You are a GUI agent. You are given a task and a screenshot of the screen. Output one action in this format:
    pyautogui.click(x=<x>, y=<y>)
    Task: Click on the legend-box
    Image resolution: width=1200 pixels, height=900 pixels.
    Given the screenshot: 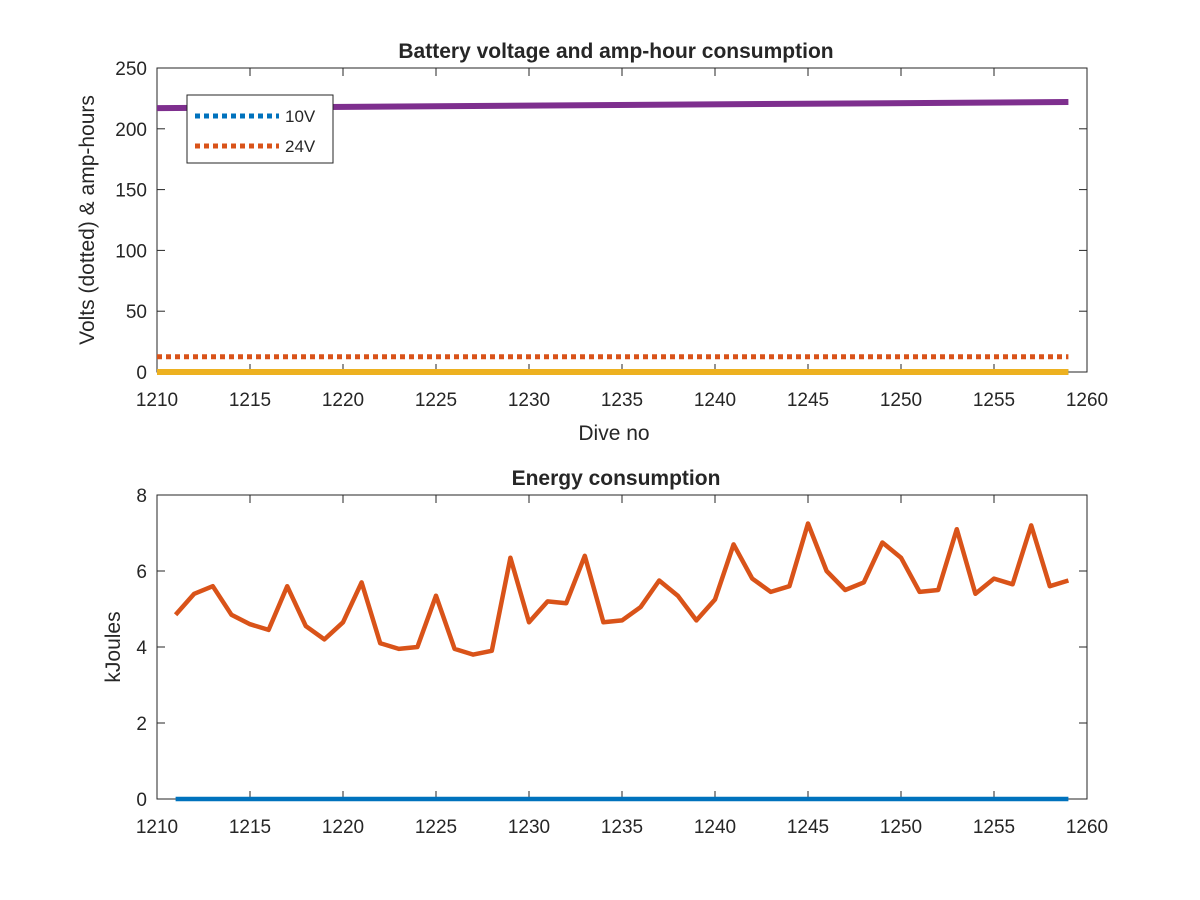 What is the action you would take?
    pyautogui.click(x=260, y=129)
    